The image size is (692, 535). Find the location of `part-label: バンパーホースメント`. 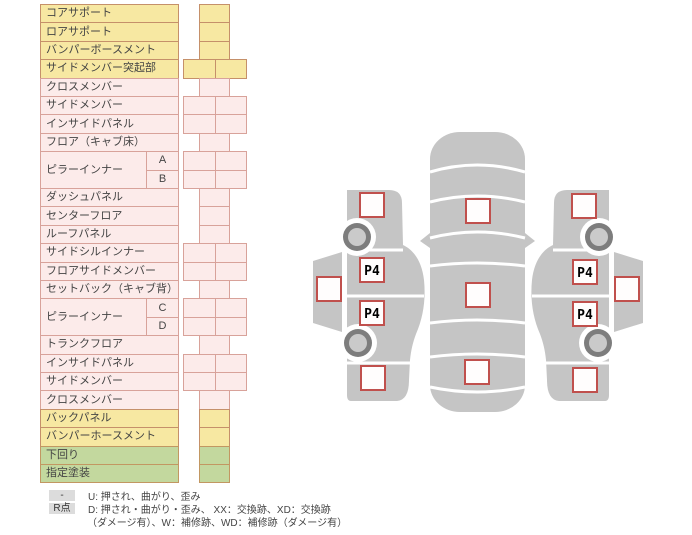

part-label: バンパーホースメント is located at coordinates (109, 437).